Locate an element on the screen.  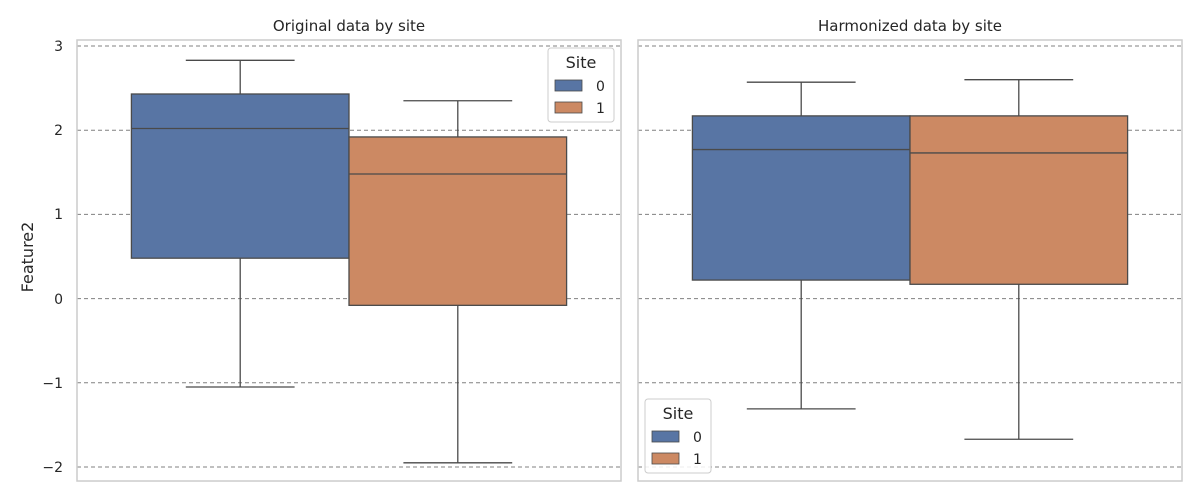
y-tick-labels: 3 2 1 0 −1 −2 is located at coordinates (52, 257).